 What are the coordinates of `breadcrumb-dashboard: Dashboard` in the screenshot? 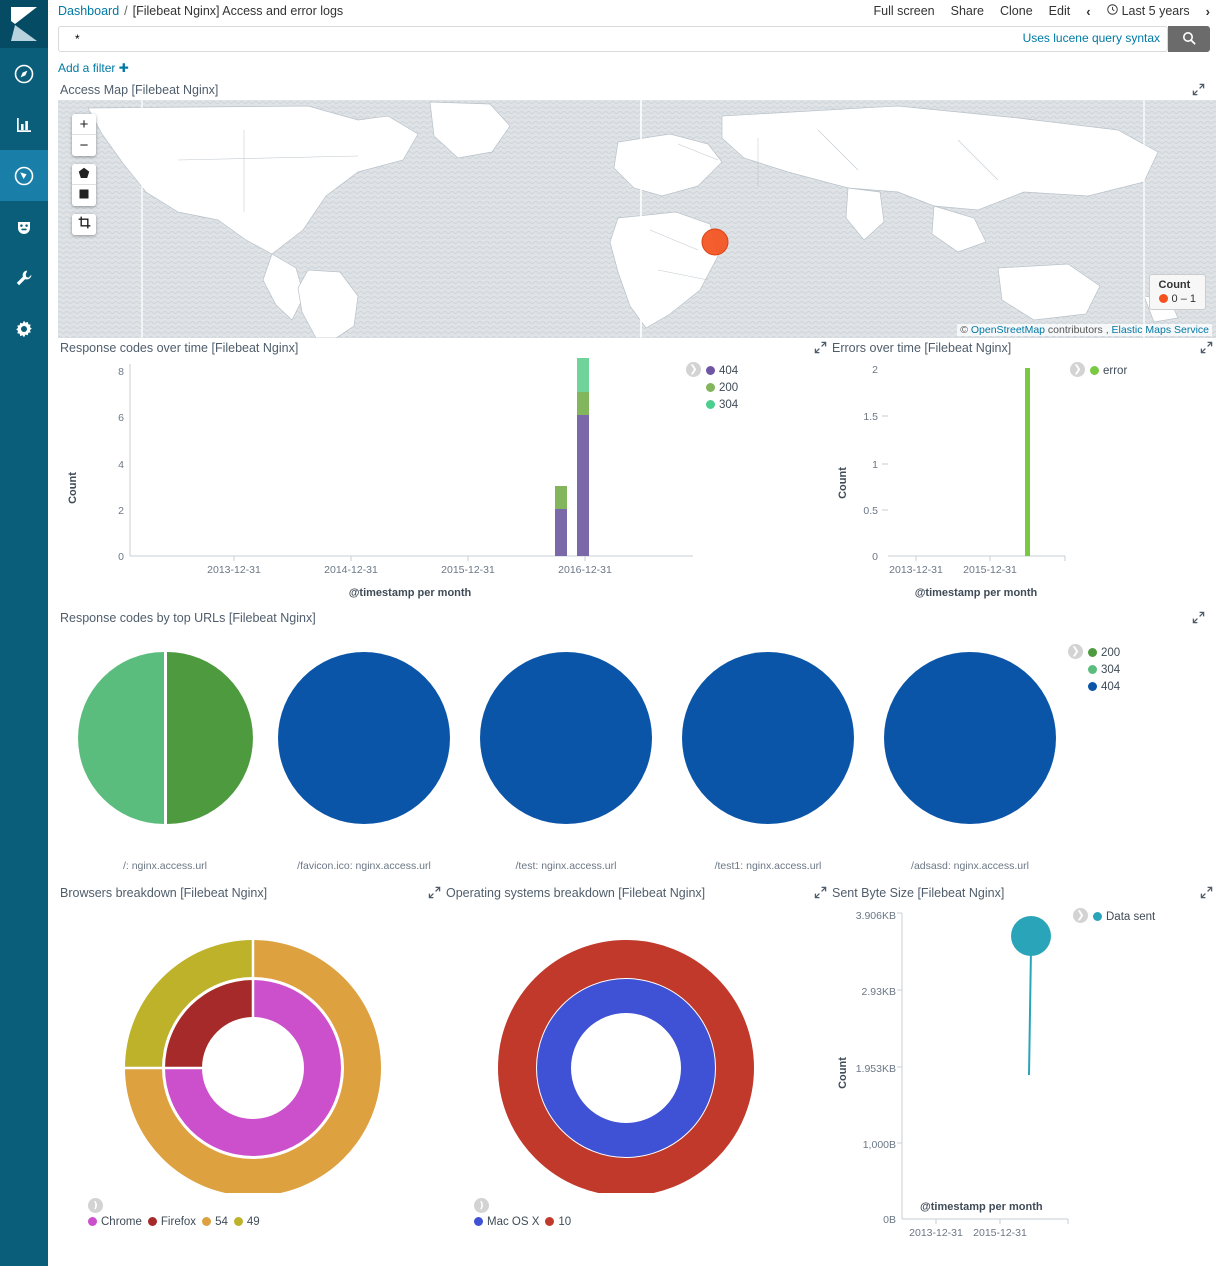 It's located at (89, 11).